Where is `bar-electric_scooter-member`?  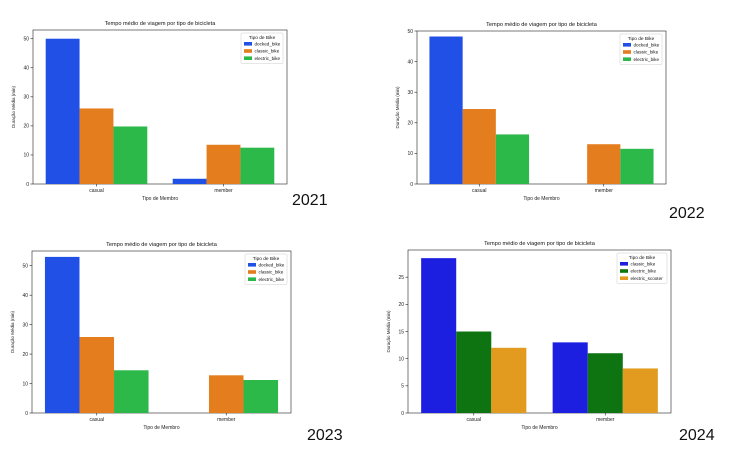
bar-electric_scooter-member is located at coordinates (640, 390).